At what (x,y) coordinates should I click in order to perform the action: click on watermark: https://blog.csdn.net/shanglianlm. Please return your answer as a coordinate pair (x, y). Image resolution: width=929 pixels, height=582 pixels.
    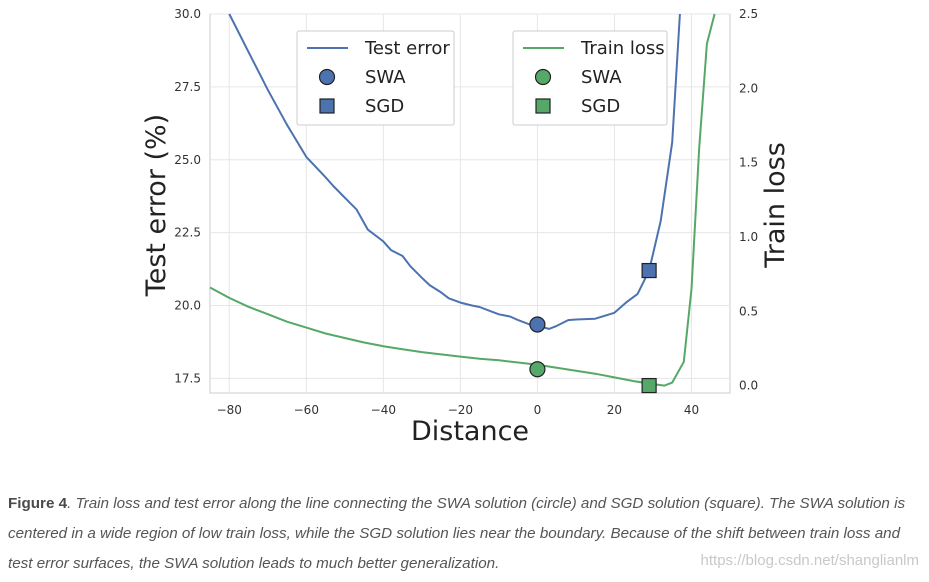
    Looking at the image, I should click on (809, 560).